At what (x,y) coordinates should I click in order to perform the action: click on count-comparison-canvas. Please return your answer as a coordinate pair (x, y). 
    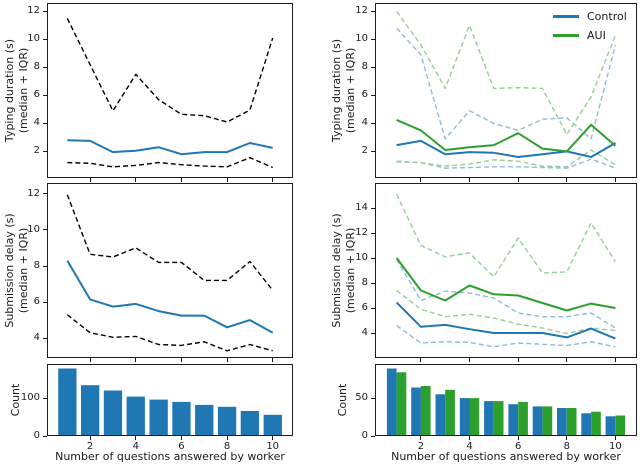
    Looking at the image, I should click on (506, 401).